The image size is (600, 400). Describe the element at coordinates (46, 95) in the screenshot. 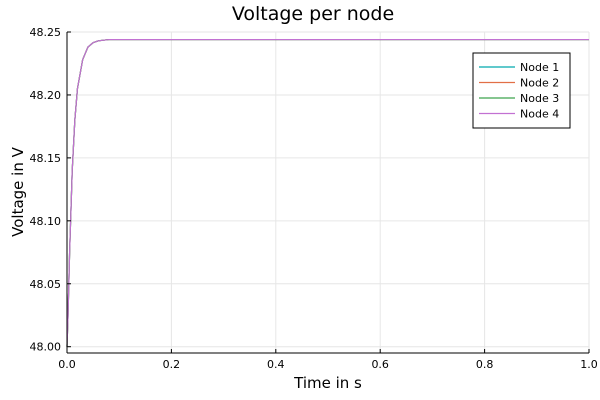

I see `y-tick-label: 48.20` at that location.